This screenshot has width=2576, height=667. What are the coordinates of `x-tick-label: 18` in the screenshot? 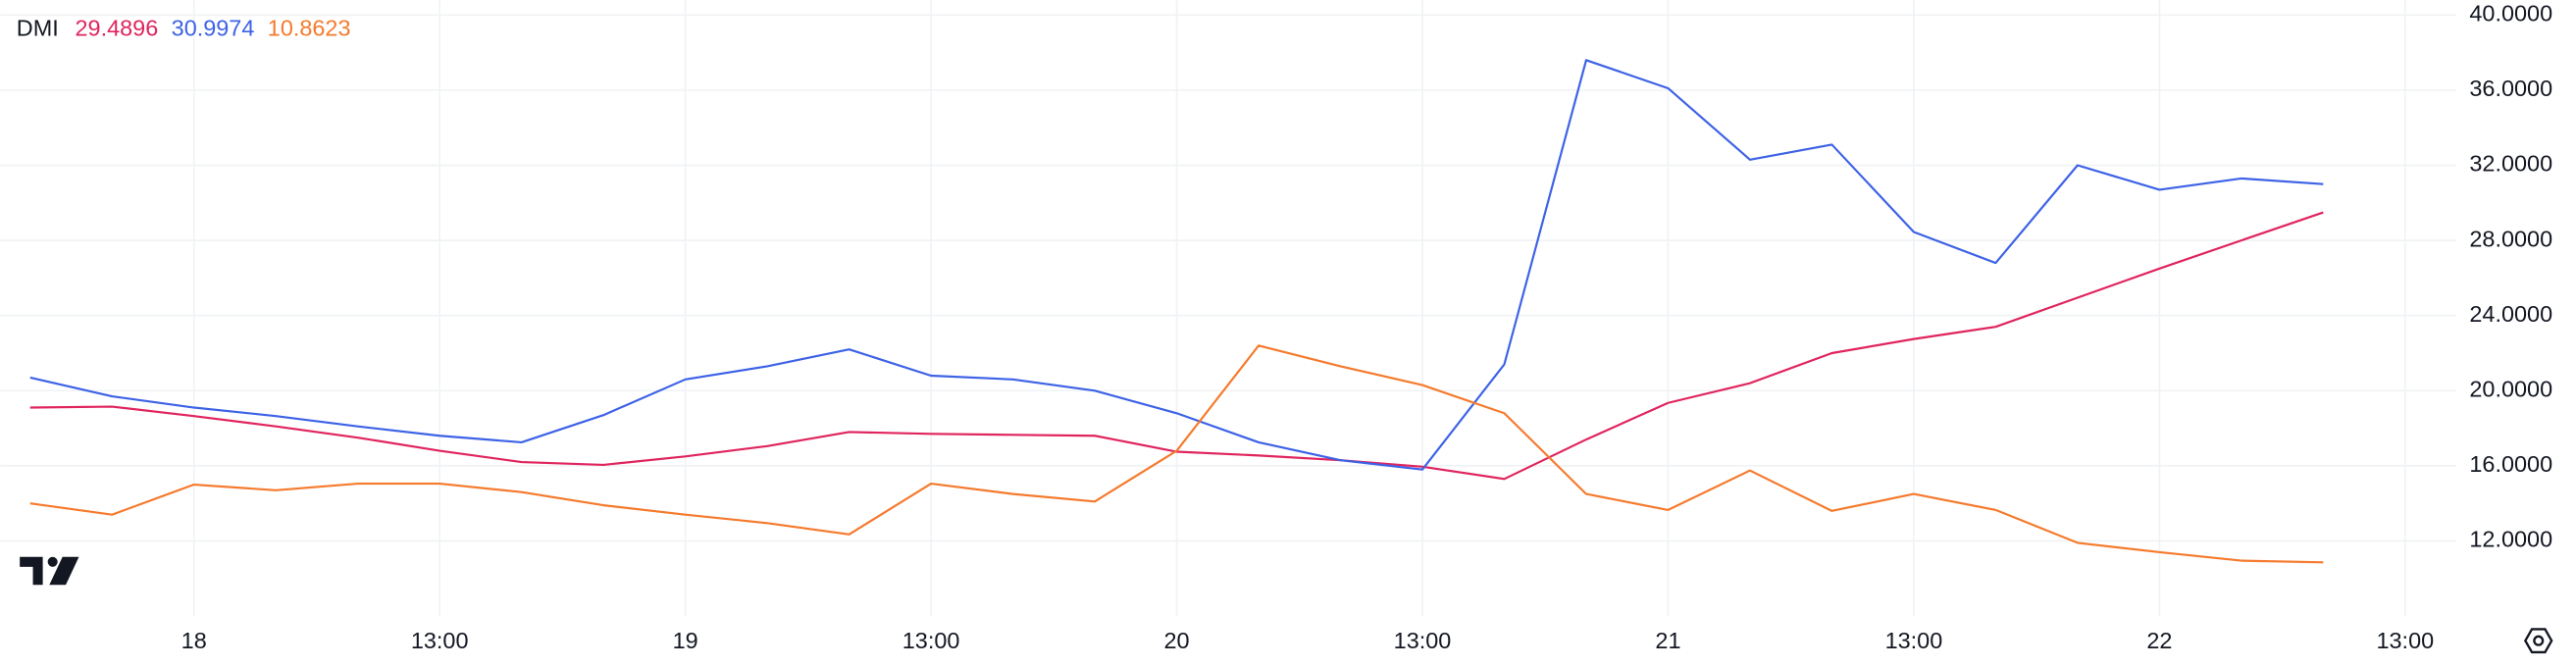 It's located at (194, 640).